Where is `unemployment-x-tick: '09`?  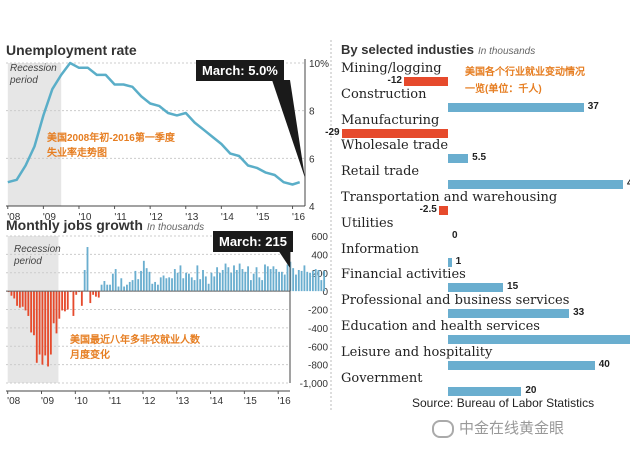 unemployment-x-tick: '09 is located at coordinates (49, 217).